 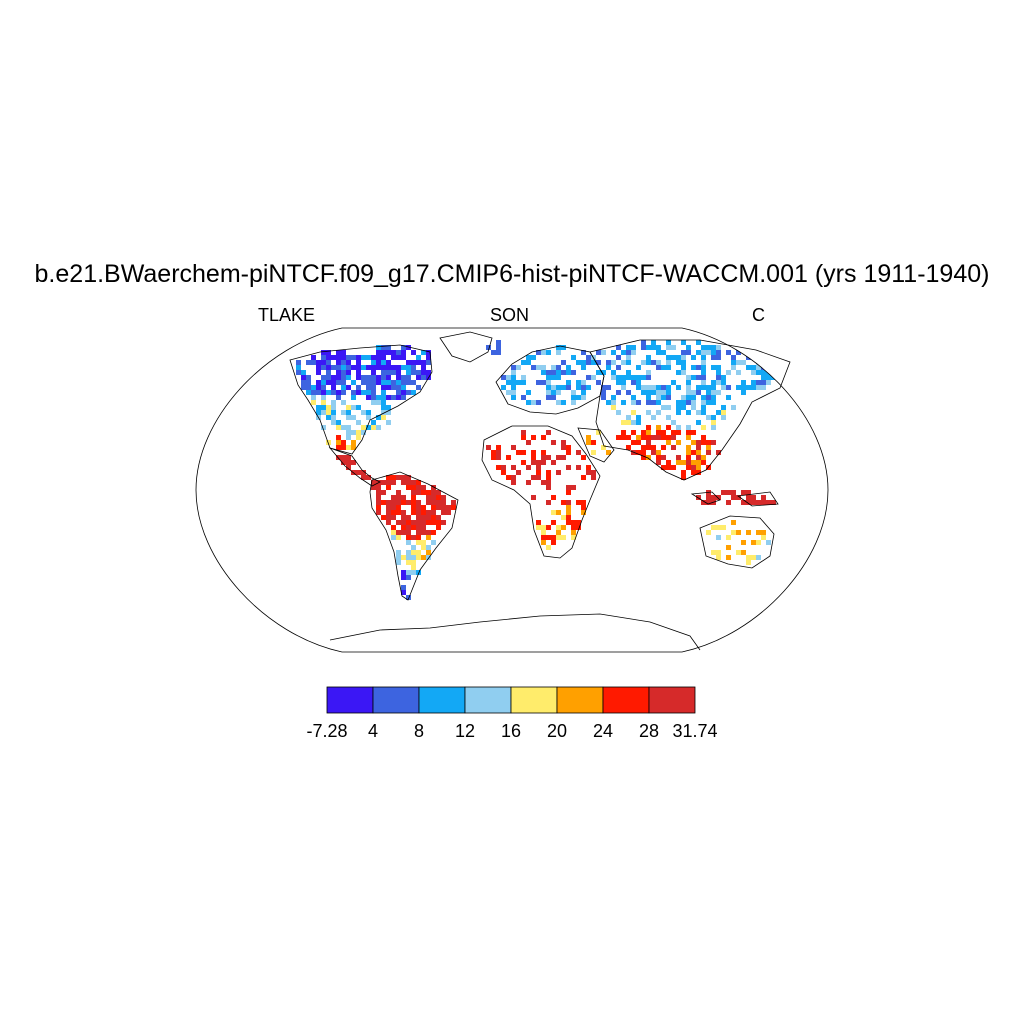 I want to click on colorbar: -7.28 4 8 12 16 20 24 28 31.74, so click(x=512, y=713).